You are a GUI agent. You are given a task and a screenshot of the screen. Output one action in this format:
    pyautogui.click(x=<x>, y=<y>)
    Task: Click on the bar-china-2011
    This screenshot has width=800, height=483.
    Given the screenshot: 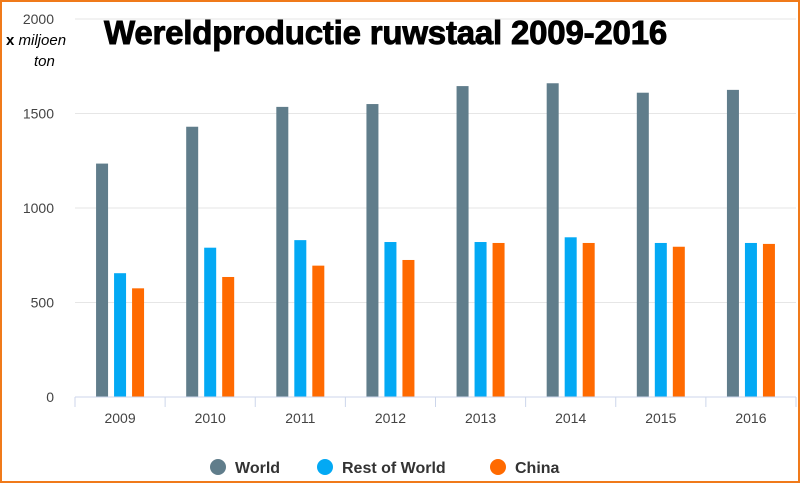 What is the action you would take?
    pyautogui.click(x=318, y=331)
    